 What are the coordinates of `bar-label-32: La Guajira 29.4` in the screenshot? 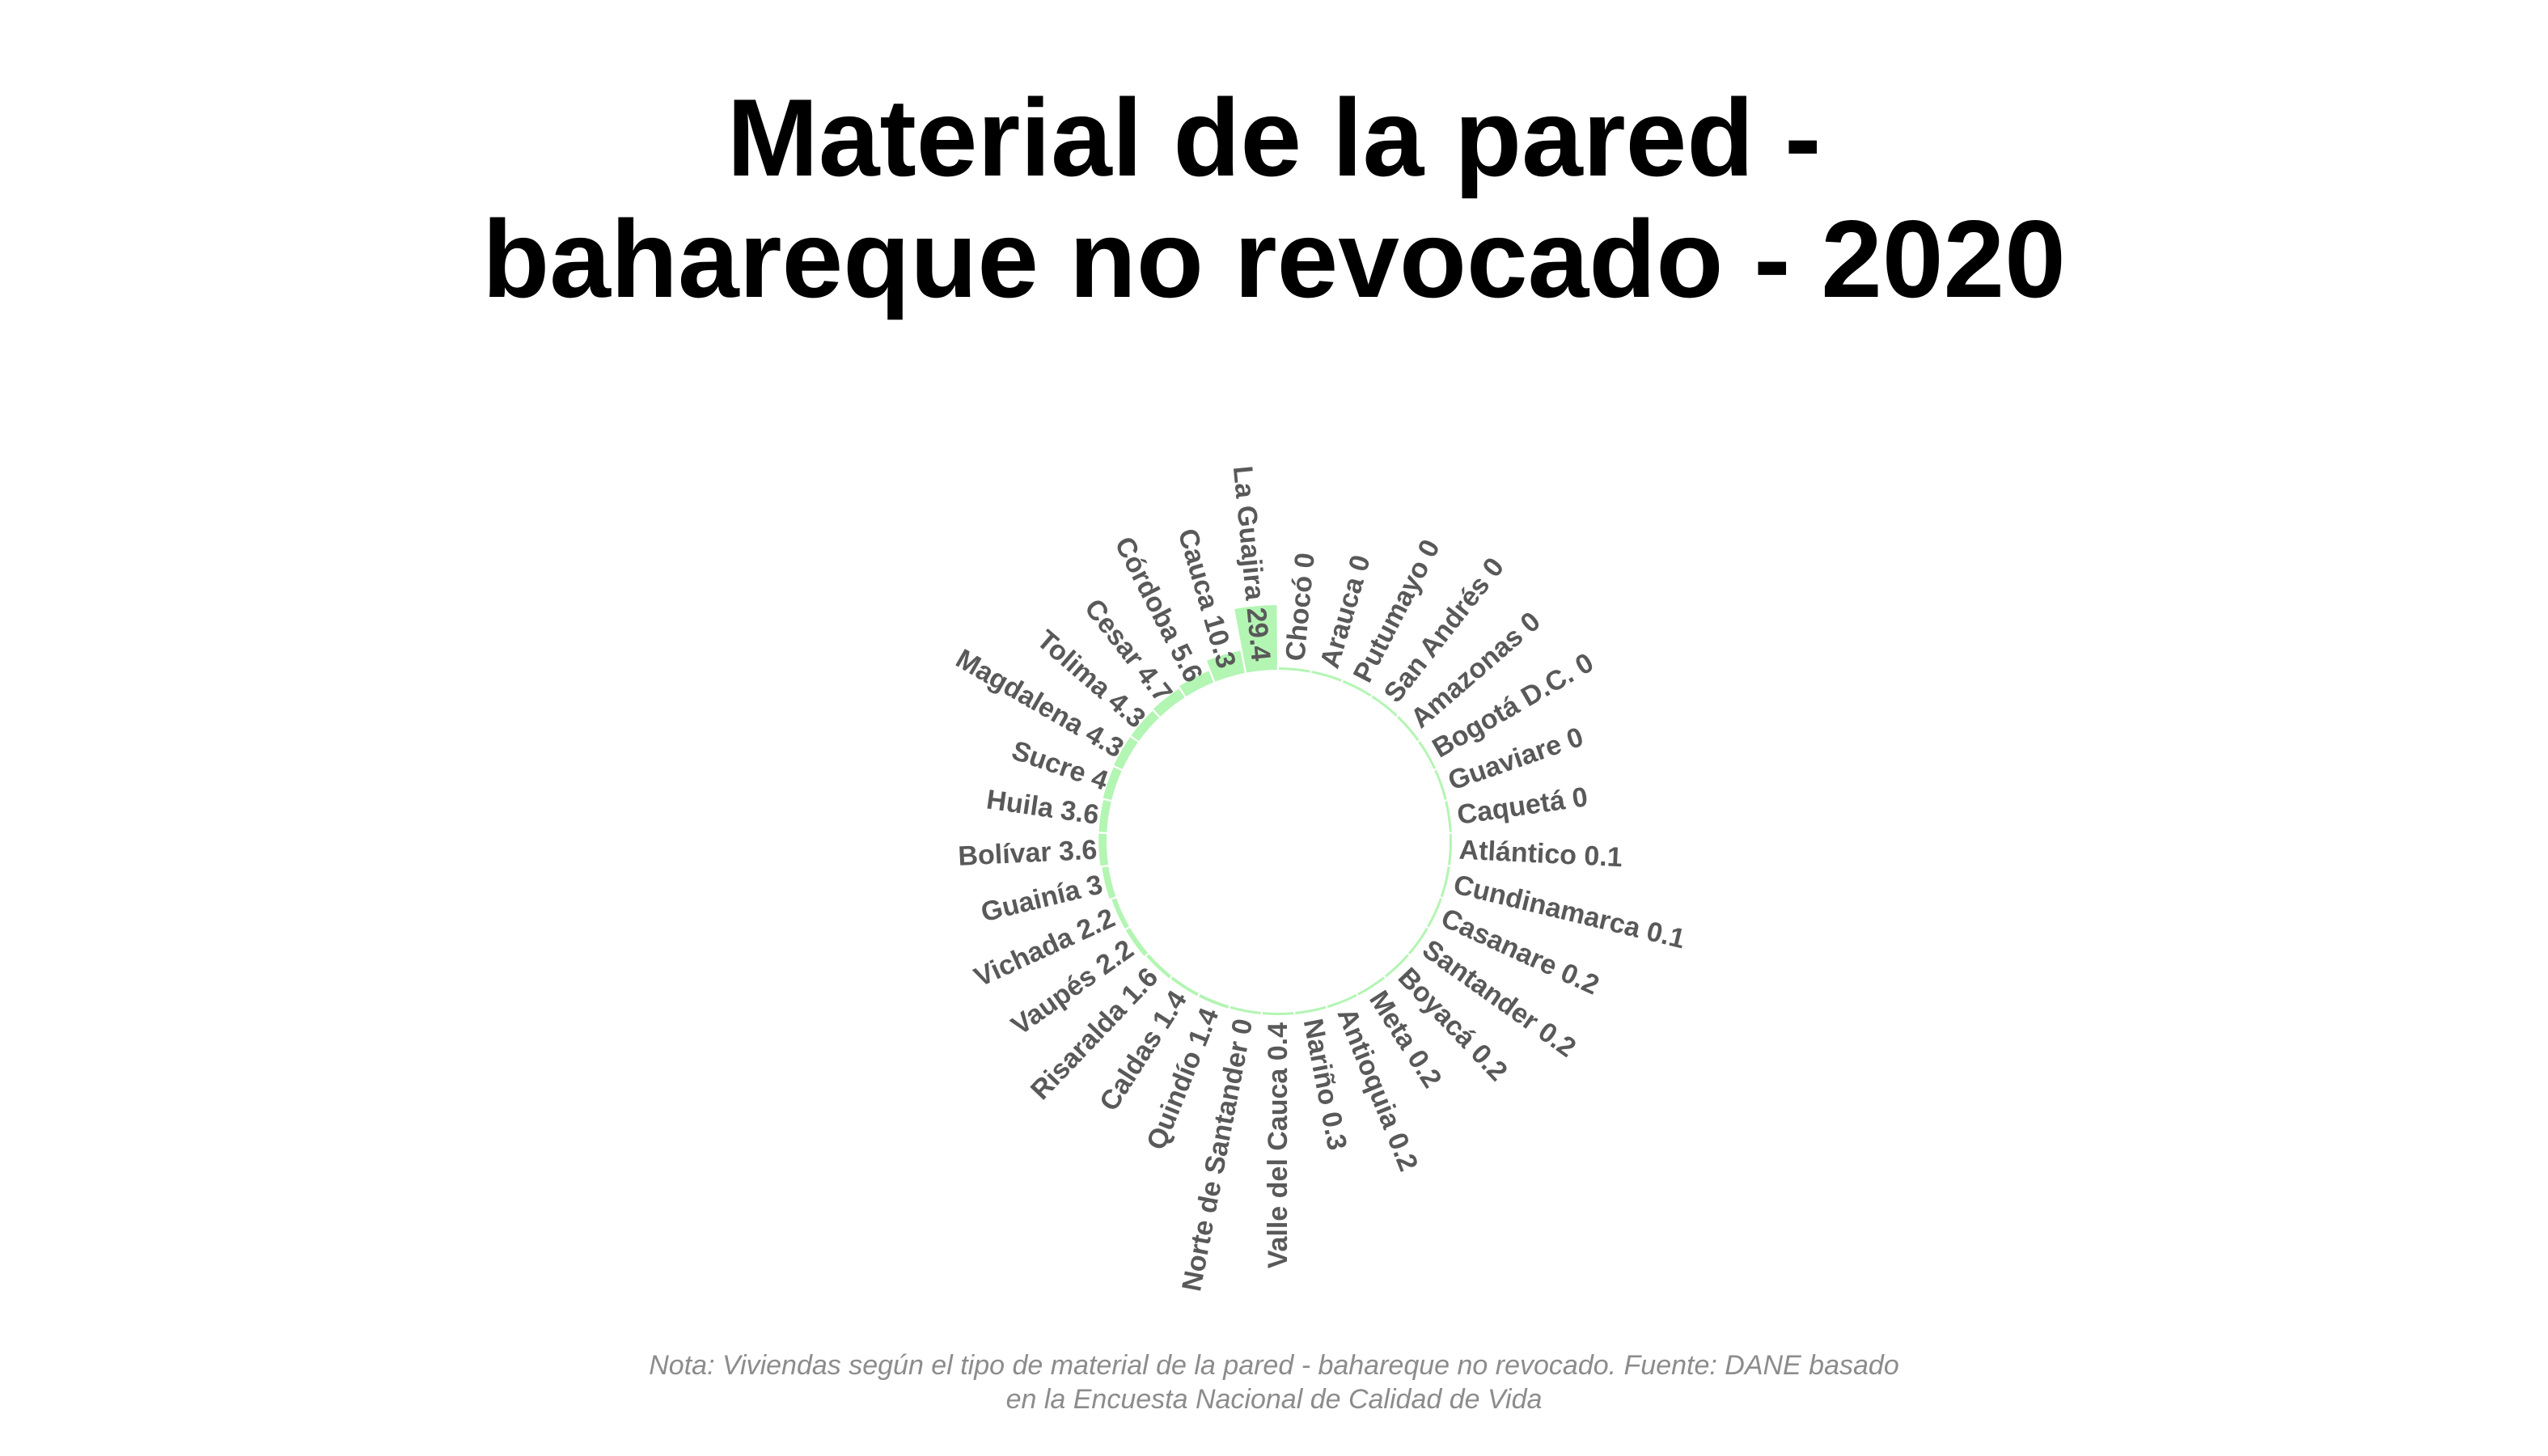 It's located at (1251, 563).